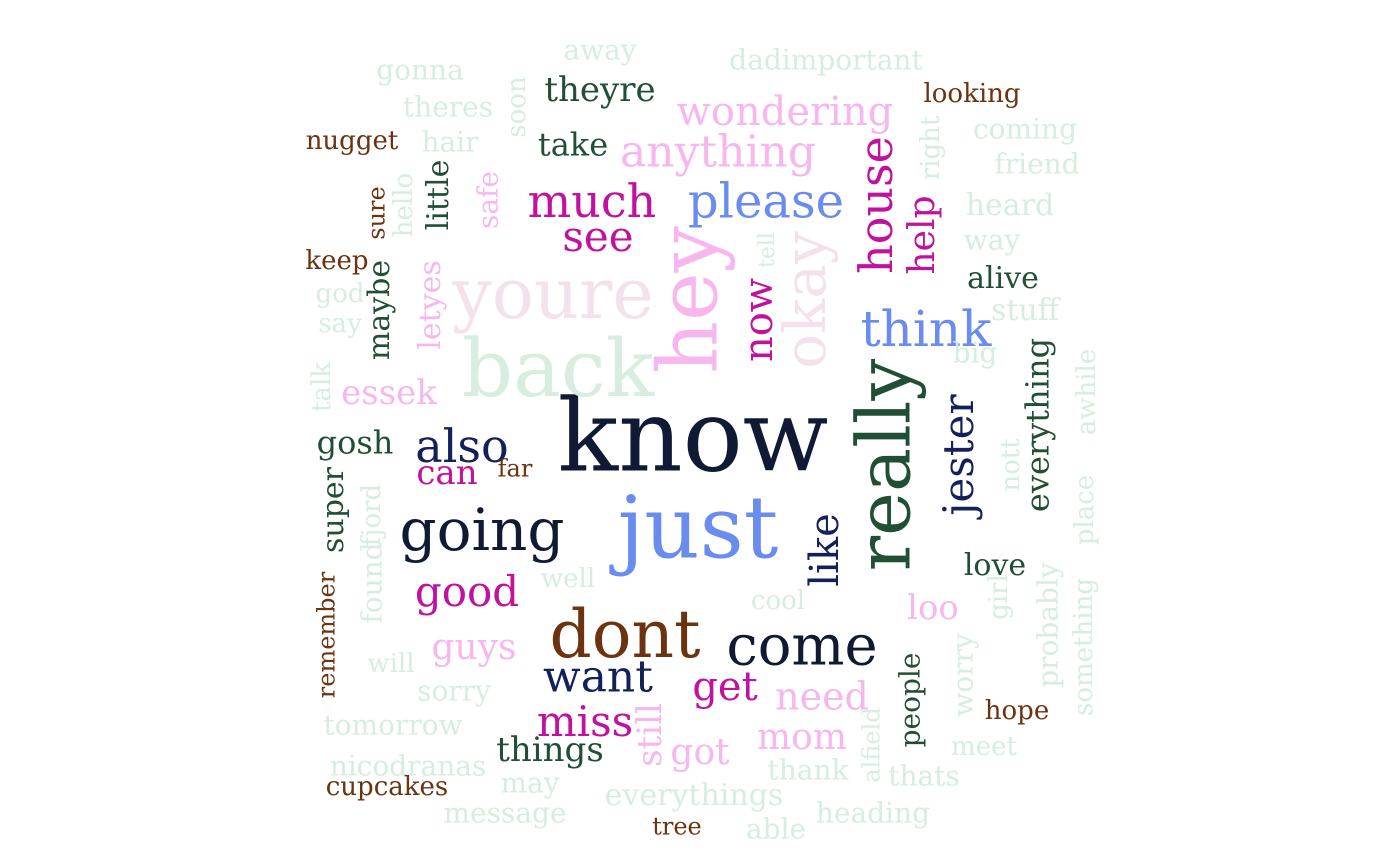 The width and height of the screenshot is (1400, 865). Describe the element at coordinates (724, 687) in the screenshot. I see `word-get: get` at that location.